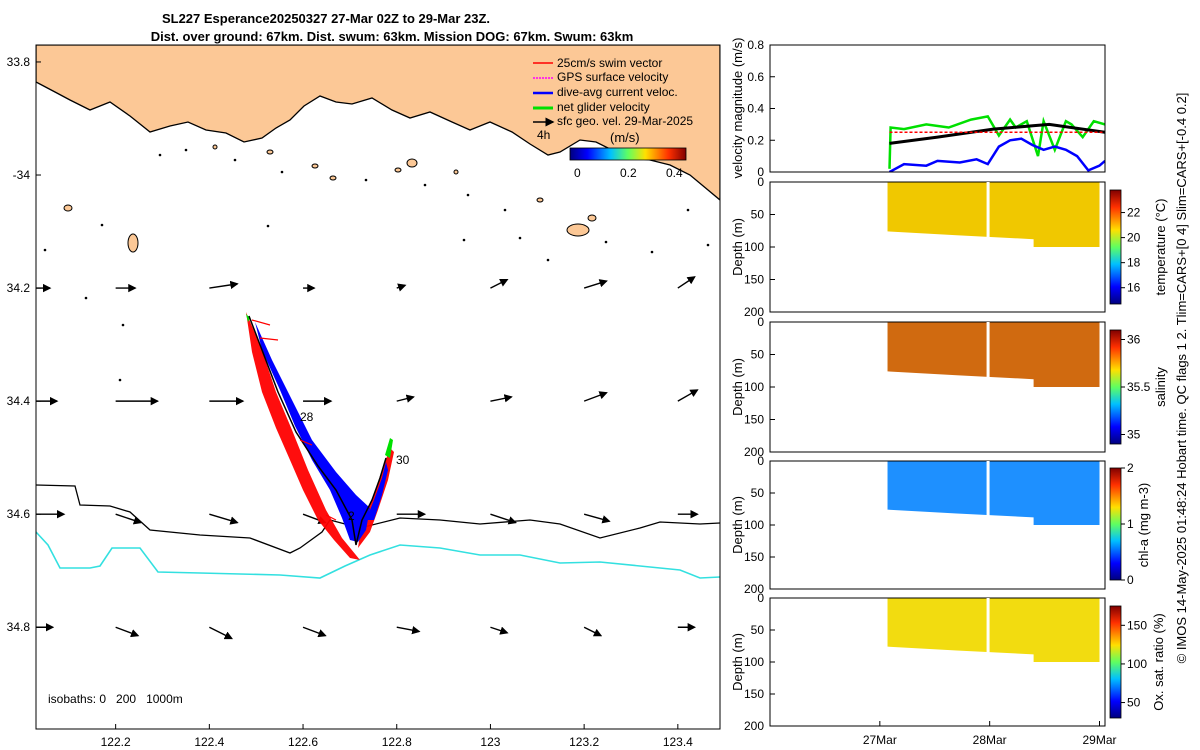 This screenshot has height=750, width=1200. What do you see at coordinates (378, 555) in the screenshot?
I see `isobath-1000m` at bounding box center [378, 555].